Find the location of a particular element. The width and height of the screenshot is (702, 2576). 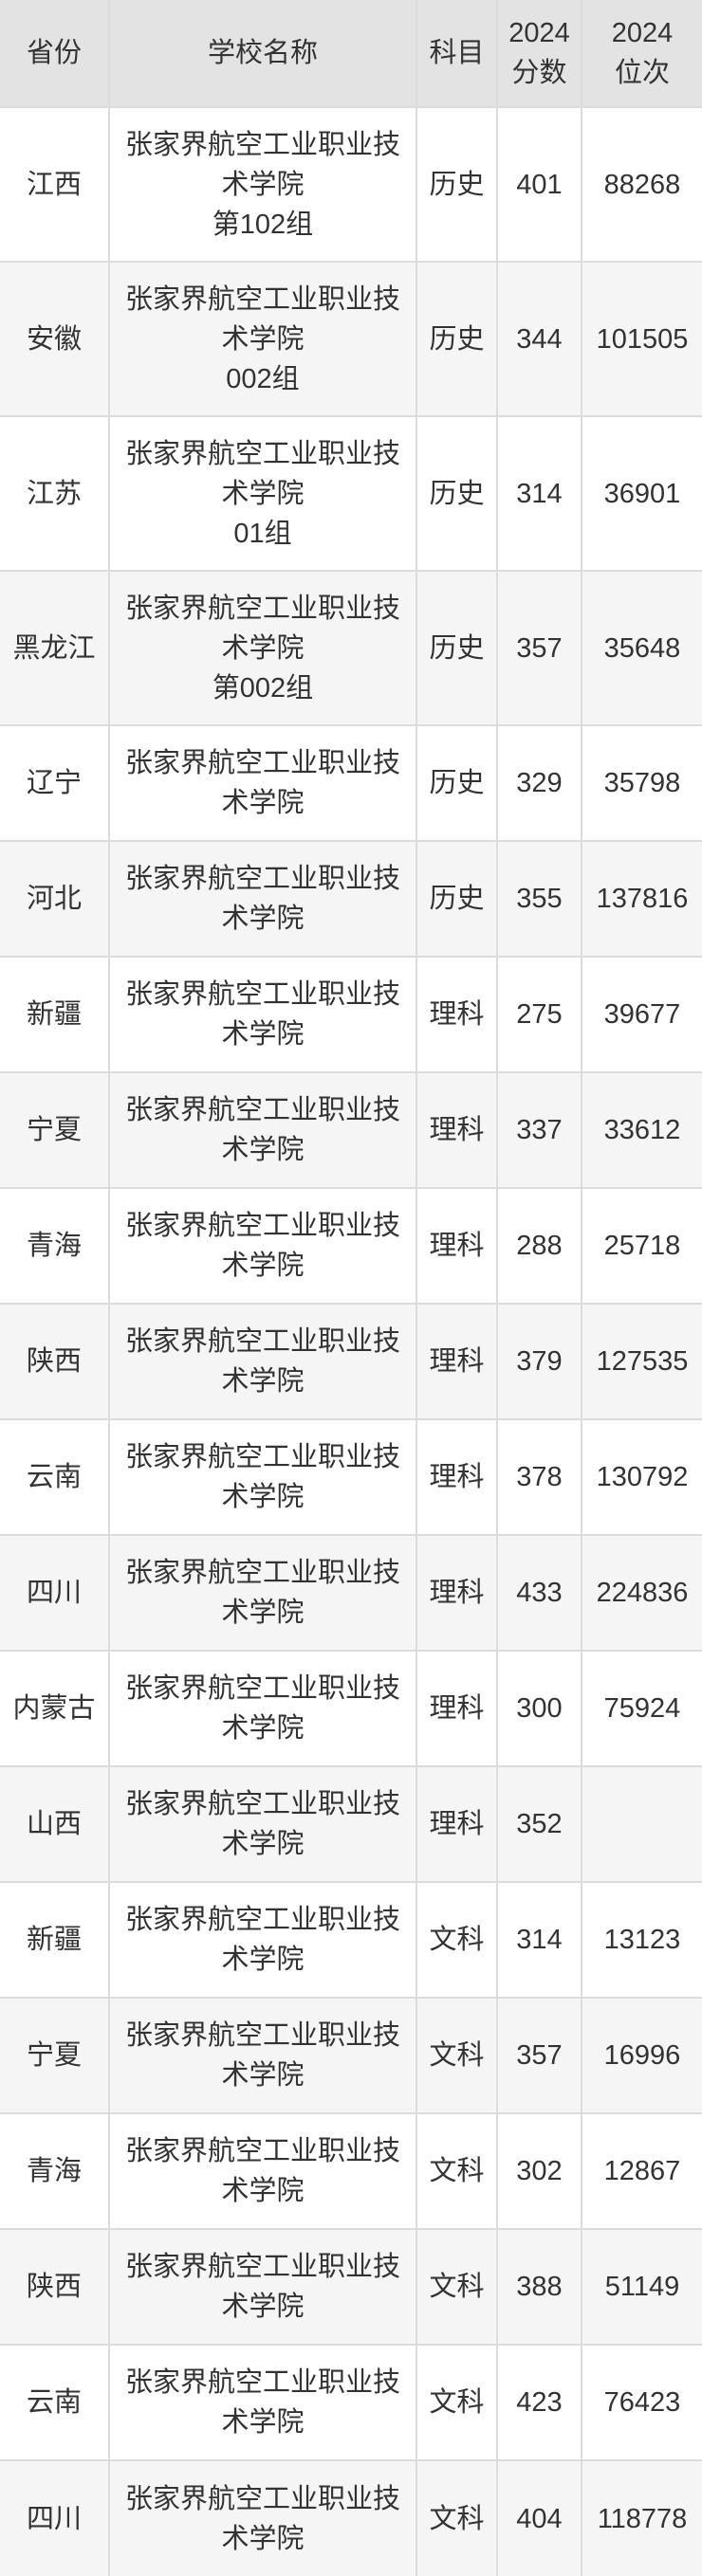

table-row: 新疆 张家界航空工业职业技术学院 理科 275 39677 is located at coordinates (351, 1014).